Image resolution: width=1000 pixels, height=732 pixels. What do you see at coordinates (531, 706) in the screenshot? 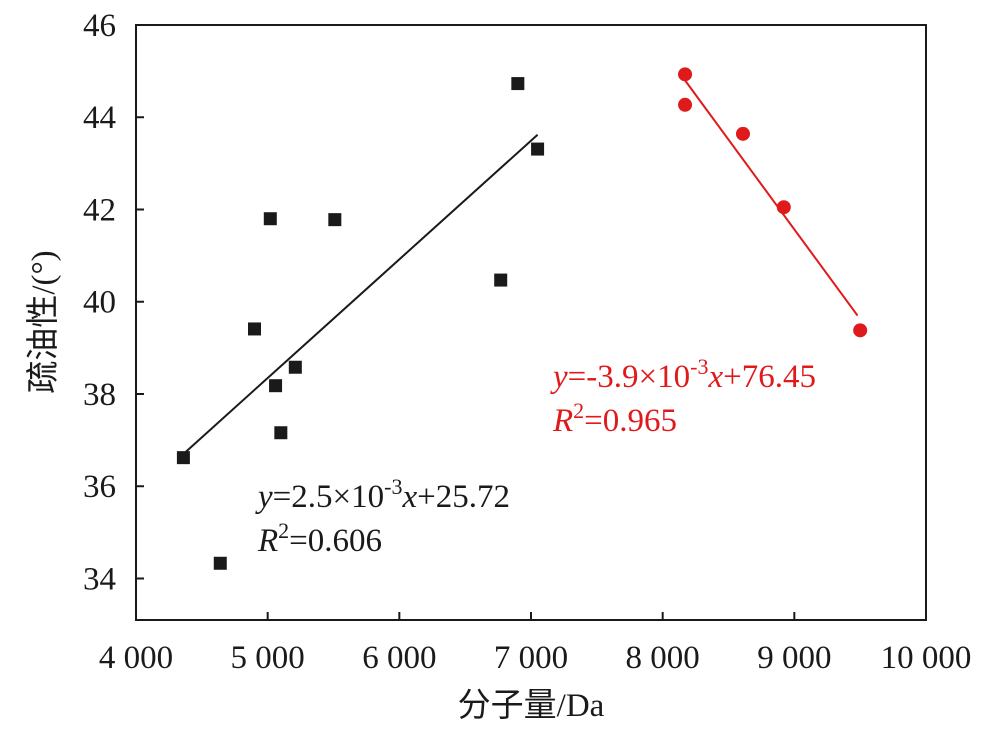
I see `x-axis-title: 分子量/Da` at bounding box center [531, 706].